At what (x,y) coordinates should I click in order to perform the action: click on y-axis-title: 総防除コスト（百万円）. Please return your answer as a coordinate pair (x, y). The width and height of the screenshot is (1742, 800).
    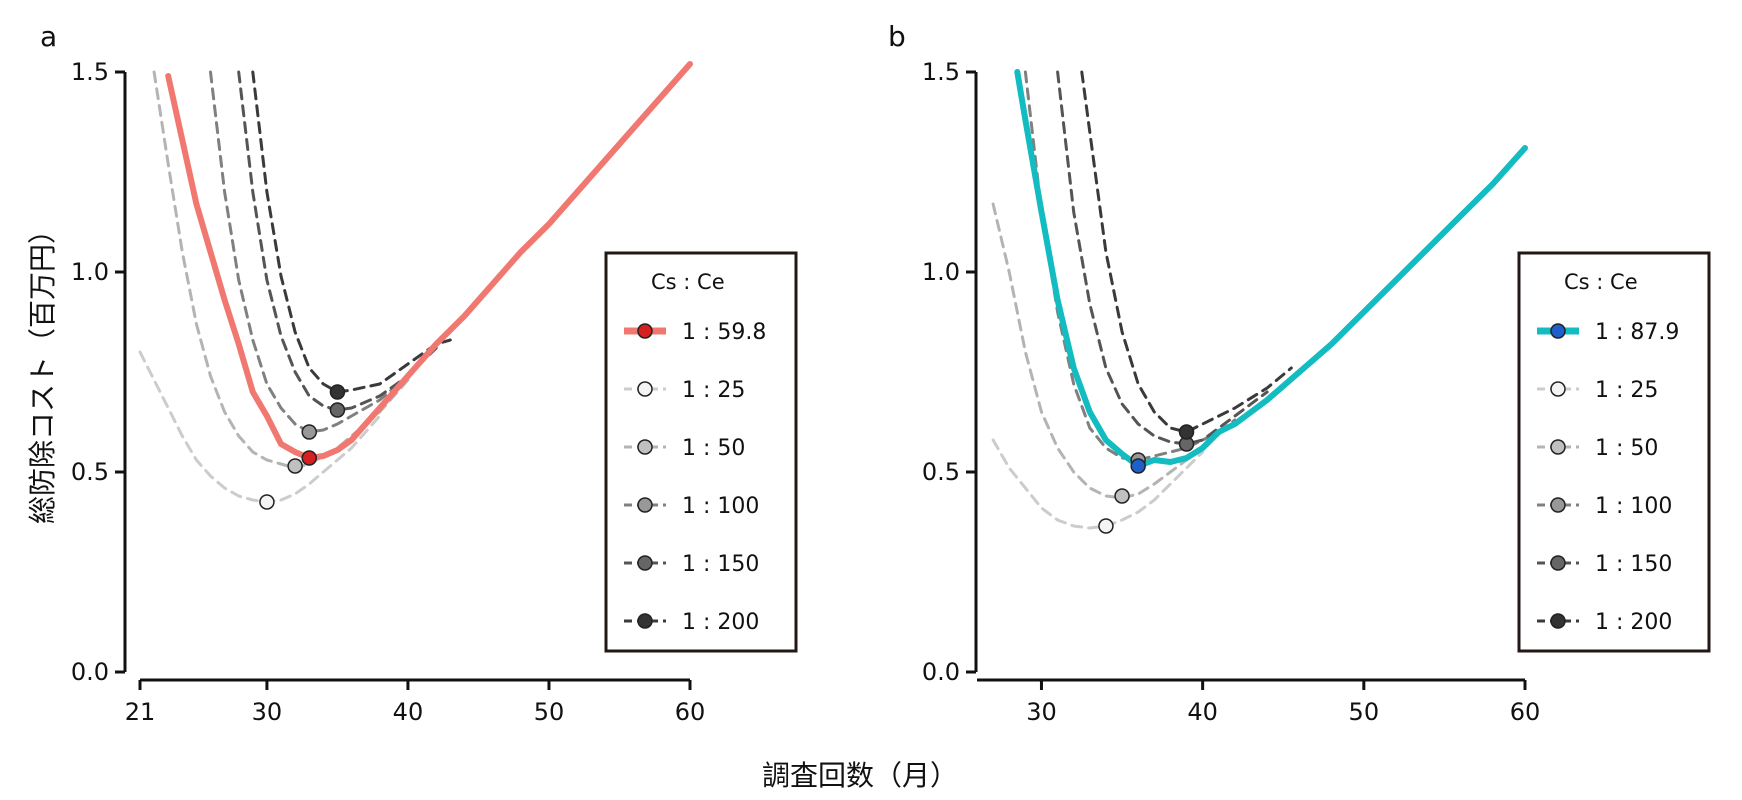
    Looking at the image, I should click on (42, 370).